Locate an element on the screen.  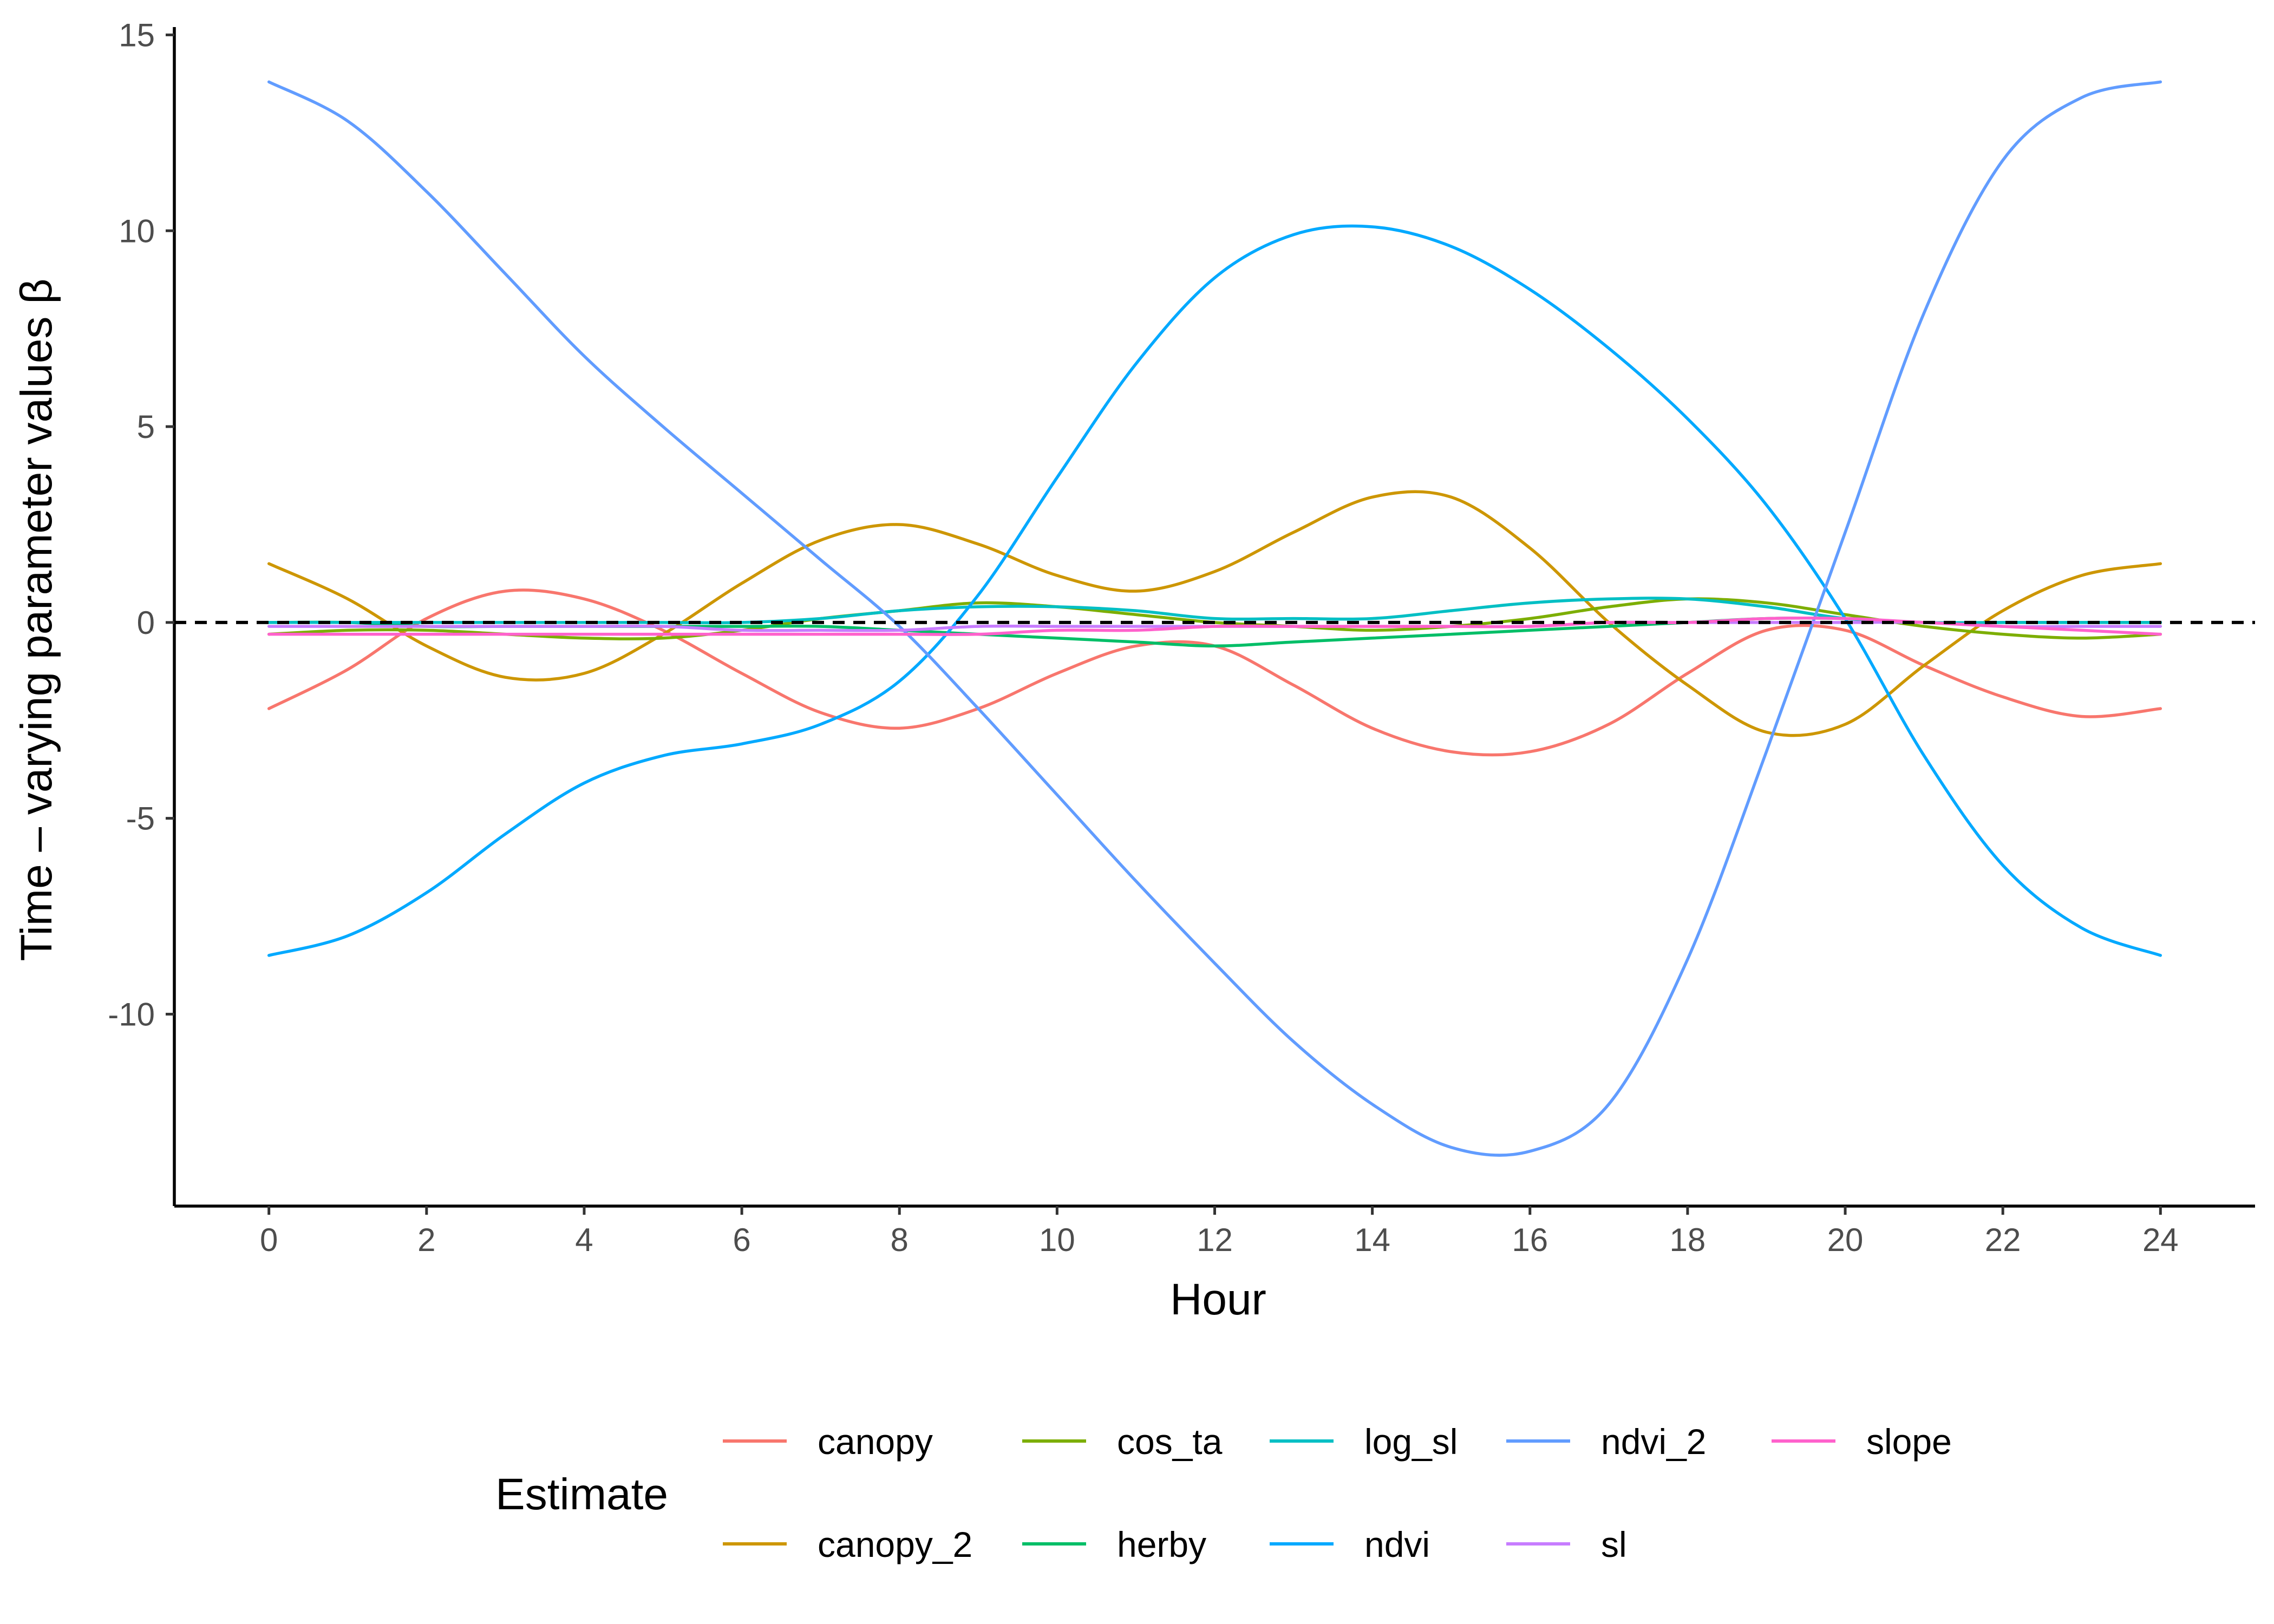
legend-label-canopy: canopy is located at coordinates (876, 1442).